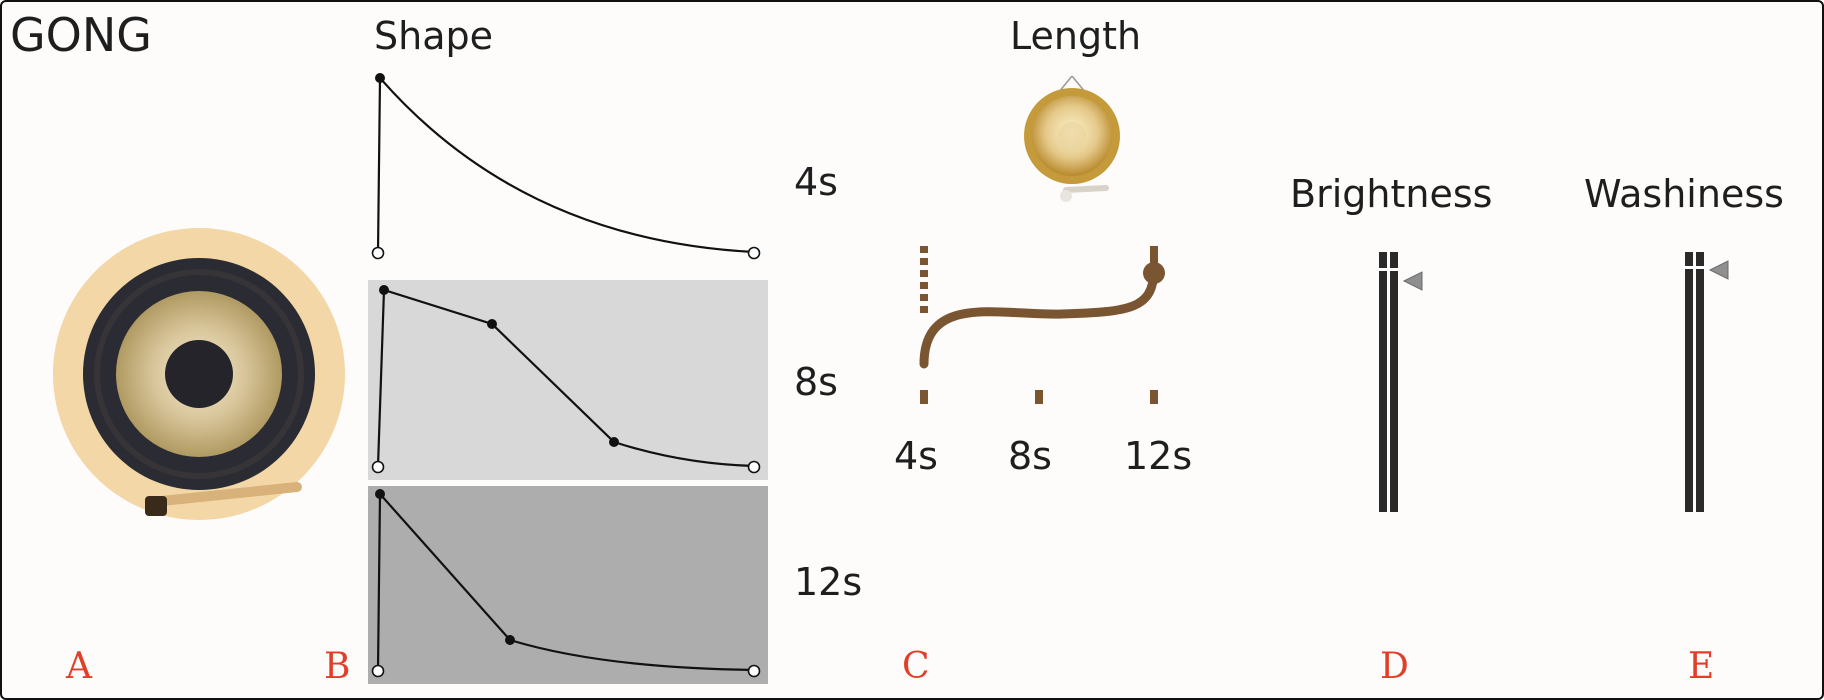 The width and height of the screenshot is (1824, 700). Describe the element at coordinates (1039, 397) in the screenshot. I see `length-tick-8s` at that location.